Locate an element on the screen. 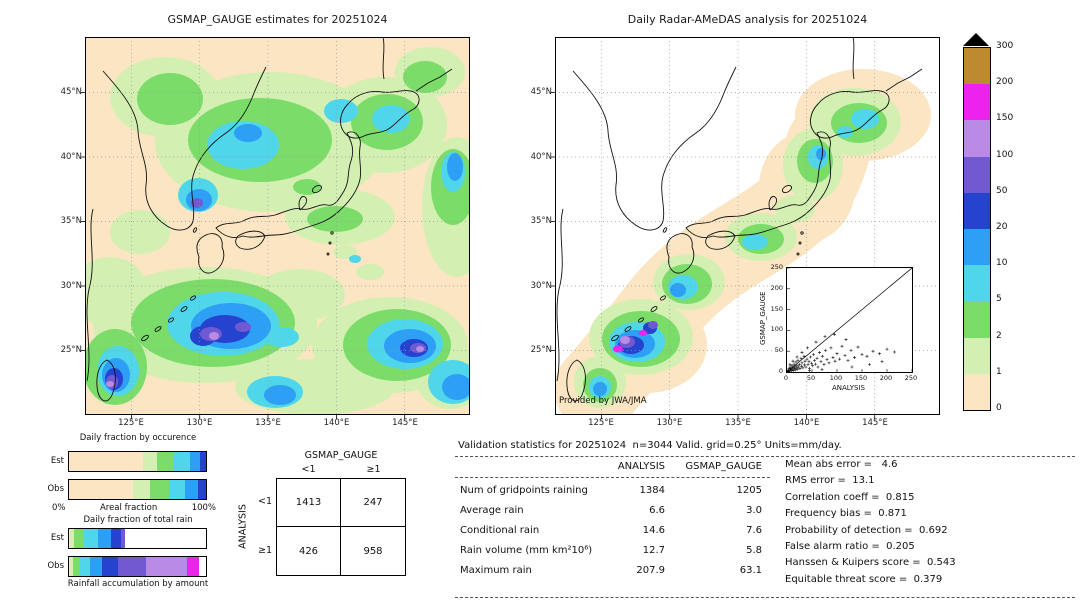 The image size is (1080, 612). colorbar-label: 0 is located at coordinates (999, 407).